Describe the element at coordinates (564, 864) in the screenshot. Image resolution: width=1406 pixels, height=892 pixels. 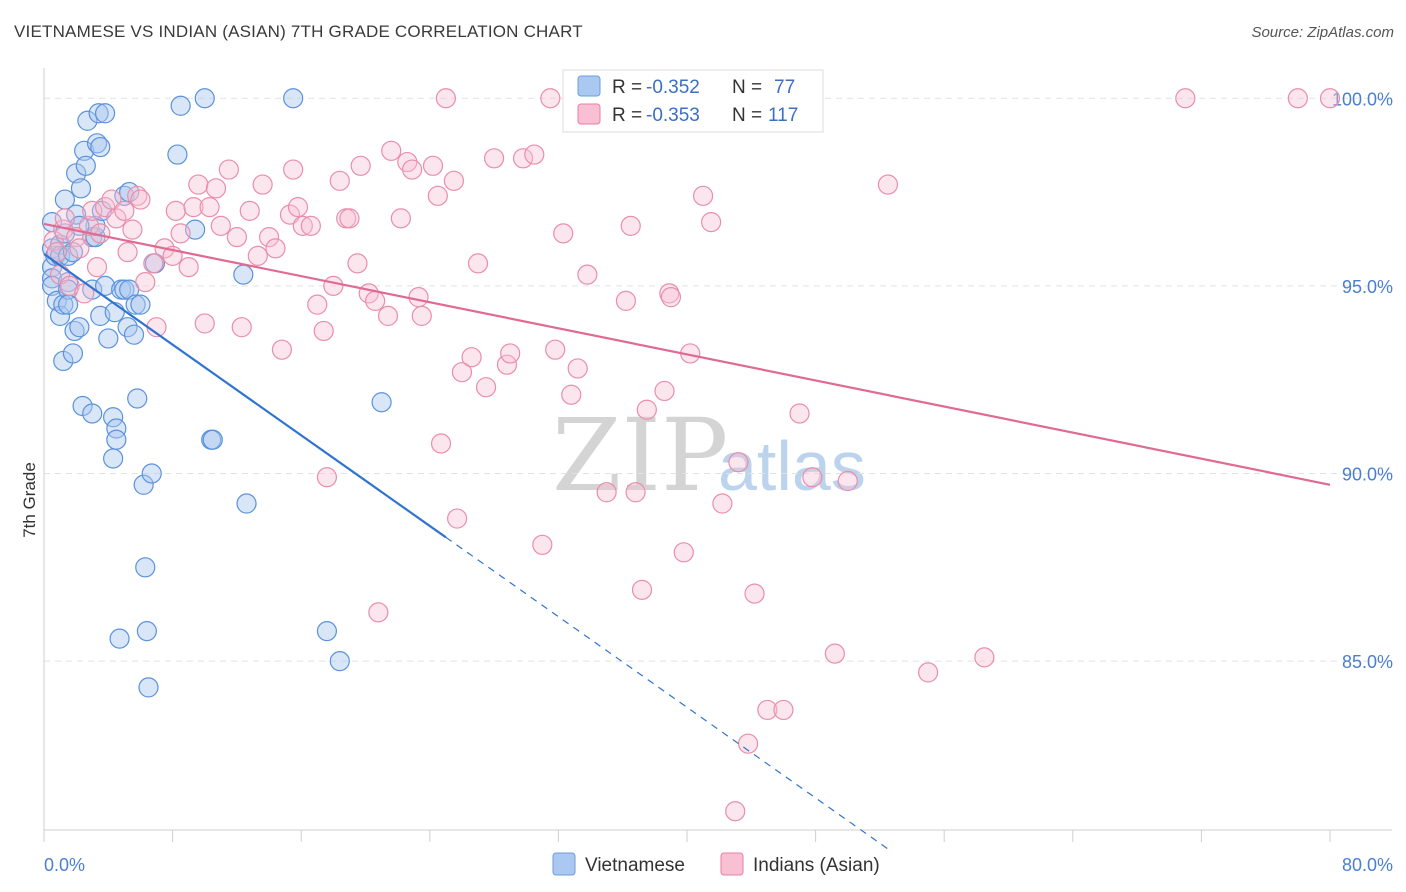
I see `bottom-legend-swatch-vietnamese` at that location.